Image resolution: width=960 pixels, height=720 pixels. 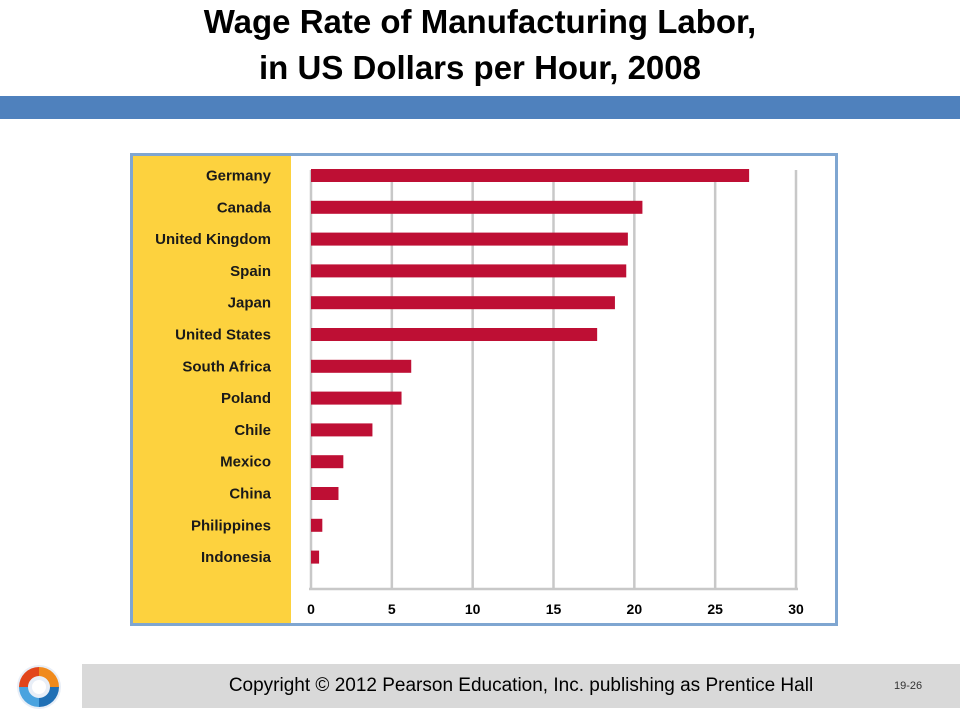 I want to click on category-label: China, so click(x=250, y=494).